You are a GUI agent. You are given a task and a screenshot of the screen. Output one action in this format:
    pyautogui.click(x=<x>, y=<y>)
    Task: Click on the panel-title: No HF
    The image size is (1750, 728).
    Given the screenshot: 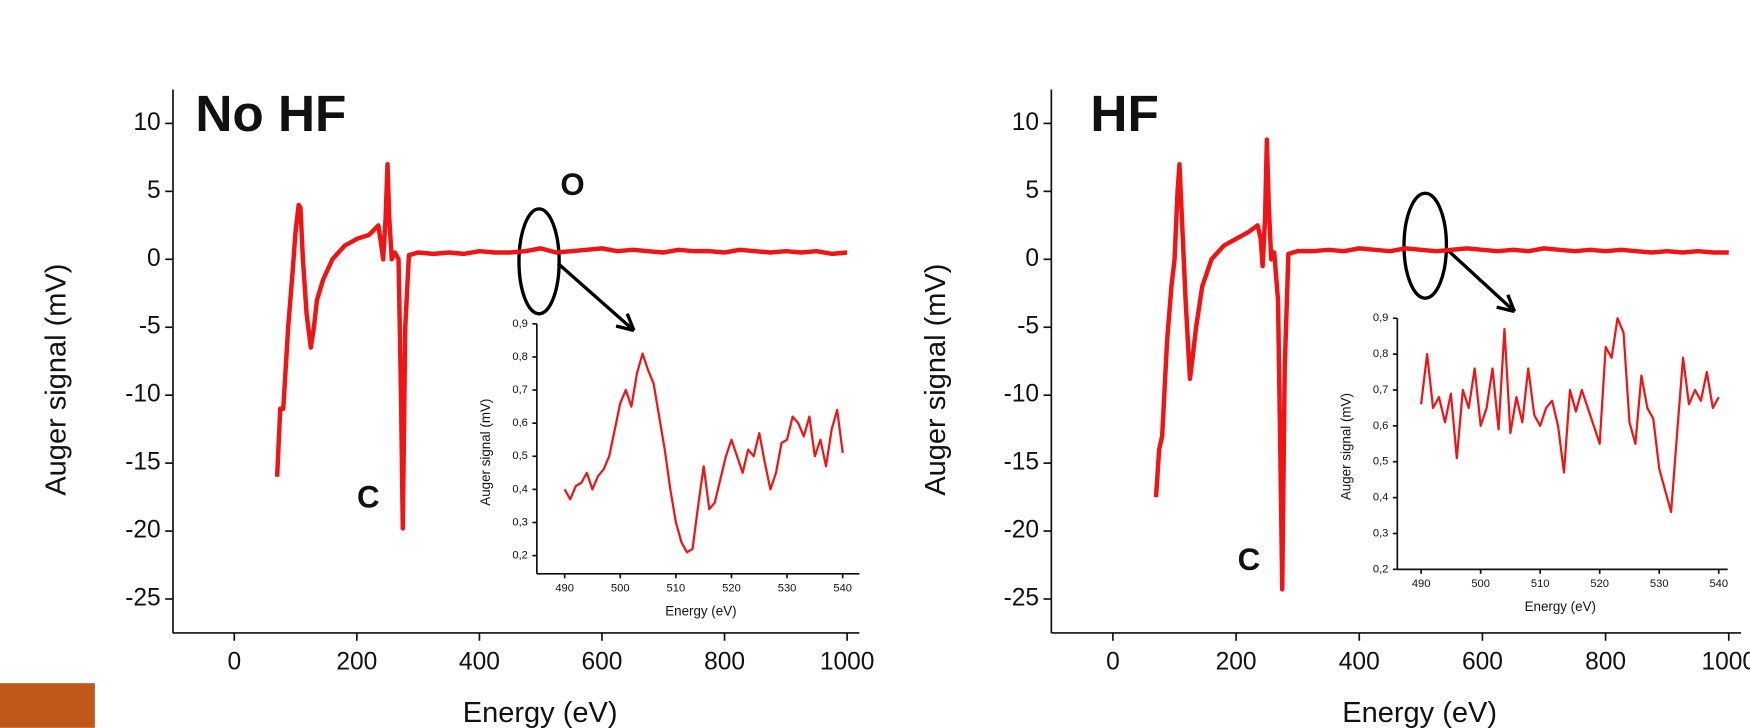 What is the action you would take?
    pyautogui.click(x=270, y=113)
    